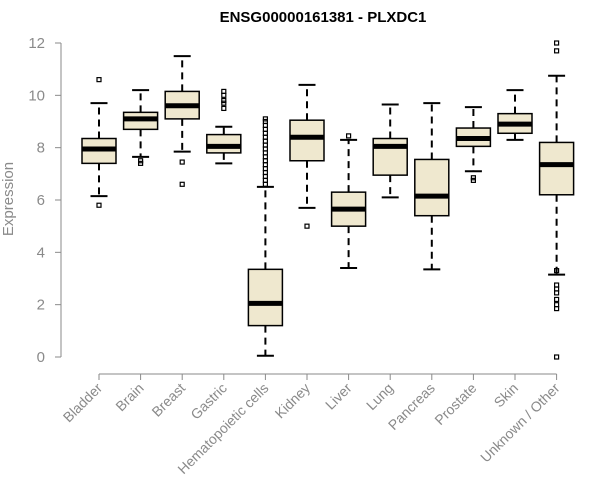  Describe the element at coordinates (265, 236) in the screenshot. I see `box-hematopoietic-cells` at that location.